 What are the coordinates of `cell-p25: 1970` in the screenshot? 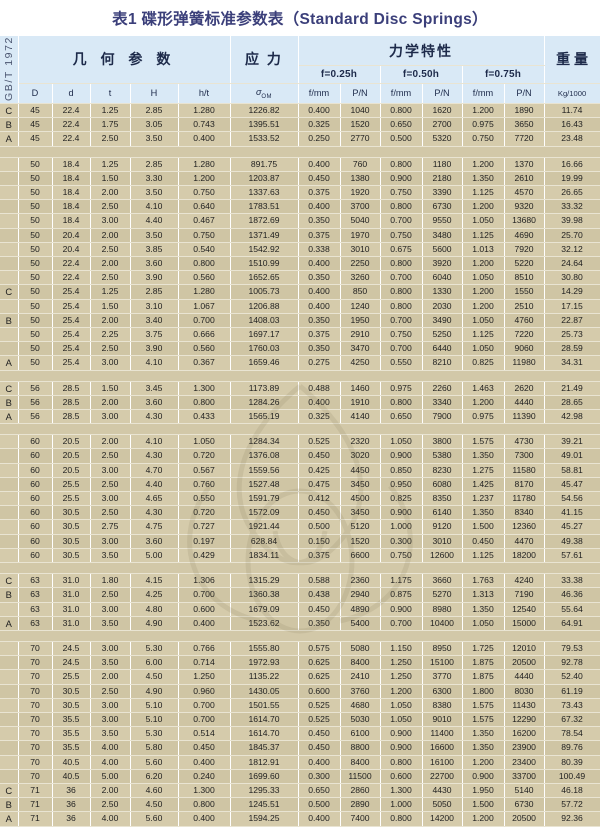 It's located at (360, 235).